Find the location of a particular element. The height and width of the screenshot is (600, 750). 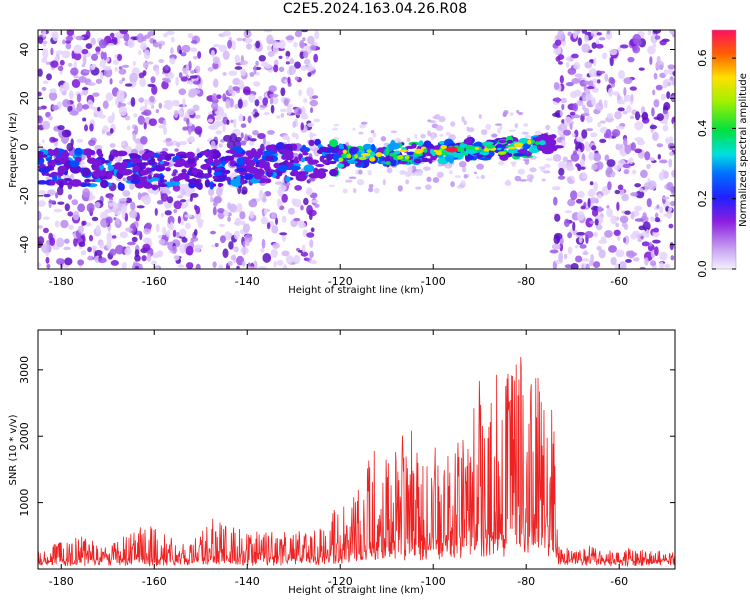

colorbar-frame is located at coordinates (724, 149).